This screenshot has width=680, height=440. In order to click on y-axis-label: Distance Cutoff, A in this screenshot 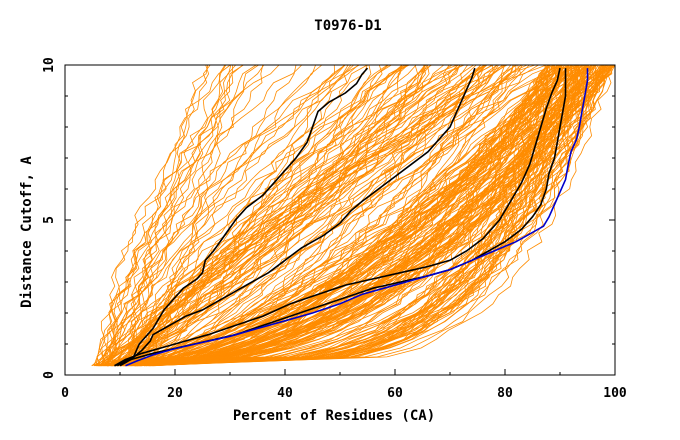, I will do `click(27, 232)`.